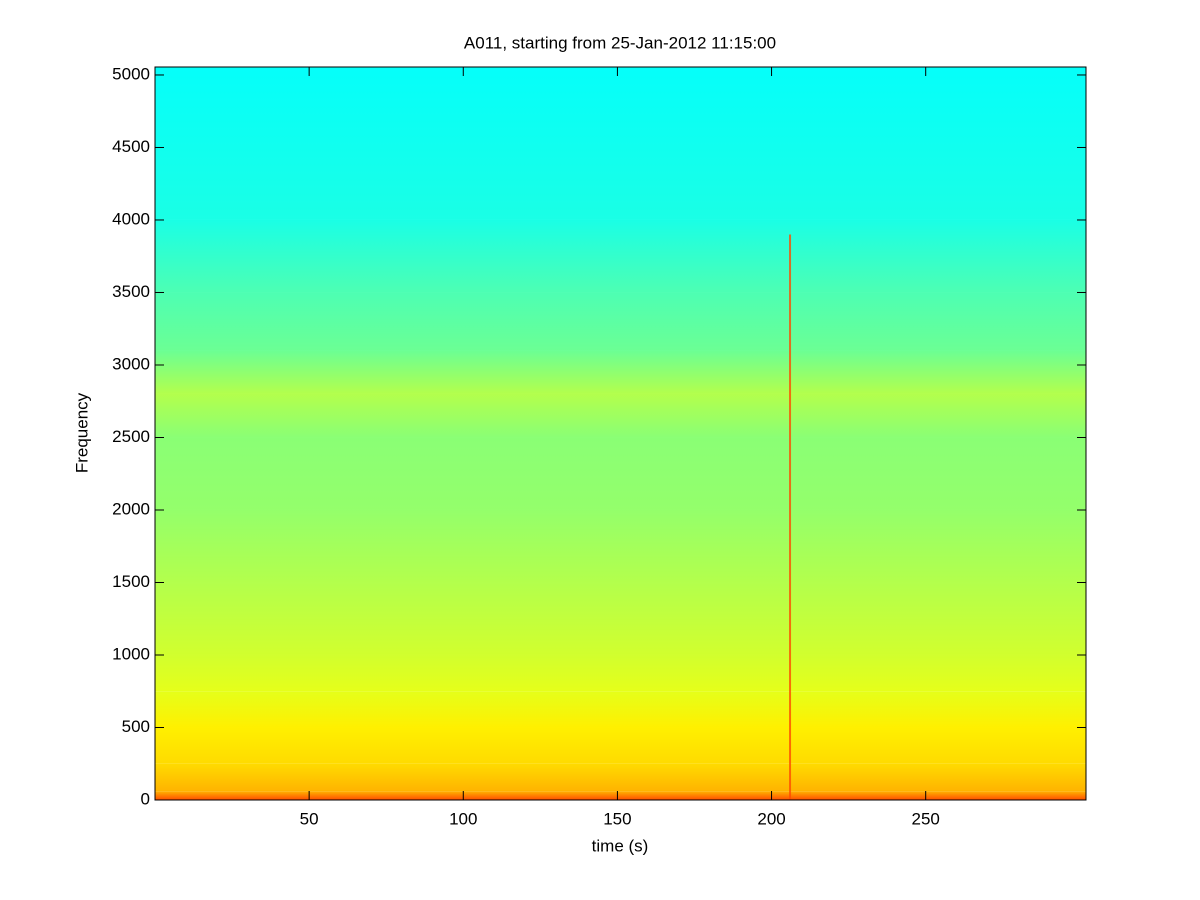  I want to click on x-axis-label: time (s), so click(620, 845).